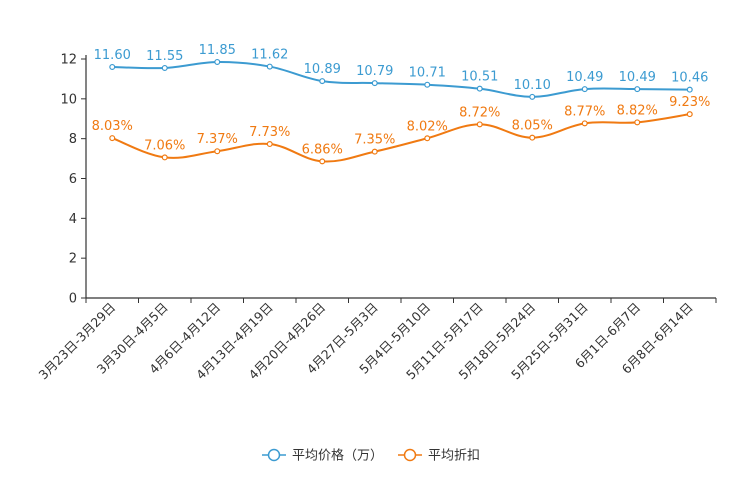 The height and width of the screenshot is (496, 744). I want to click on data-label: 11.62, so click(269, 55).